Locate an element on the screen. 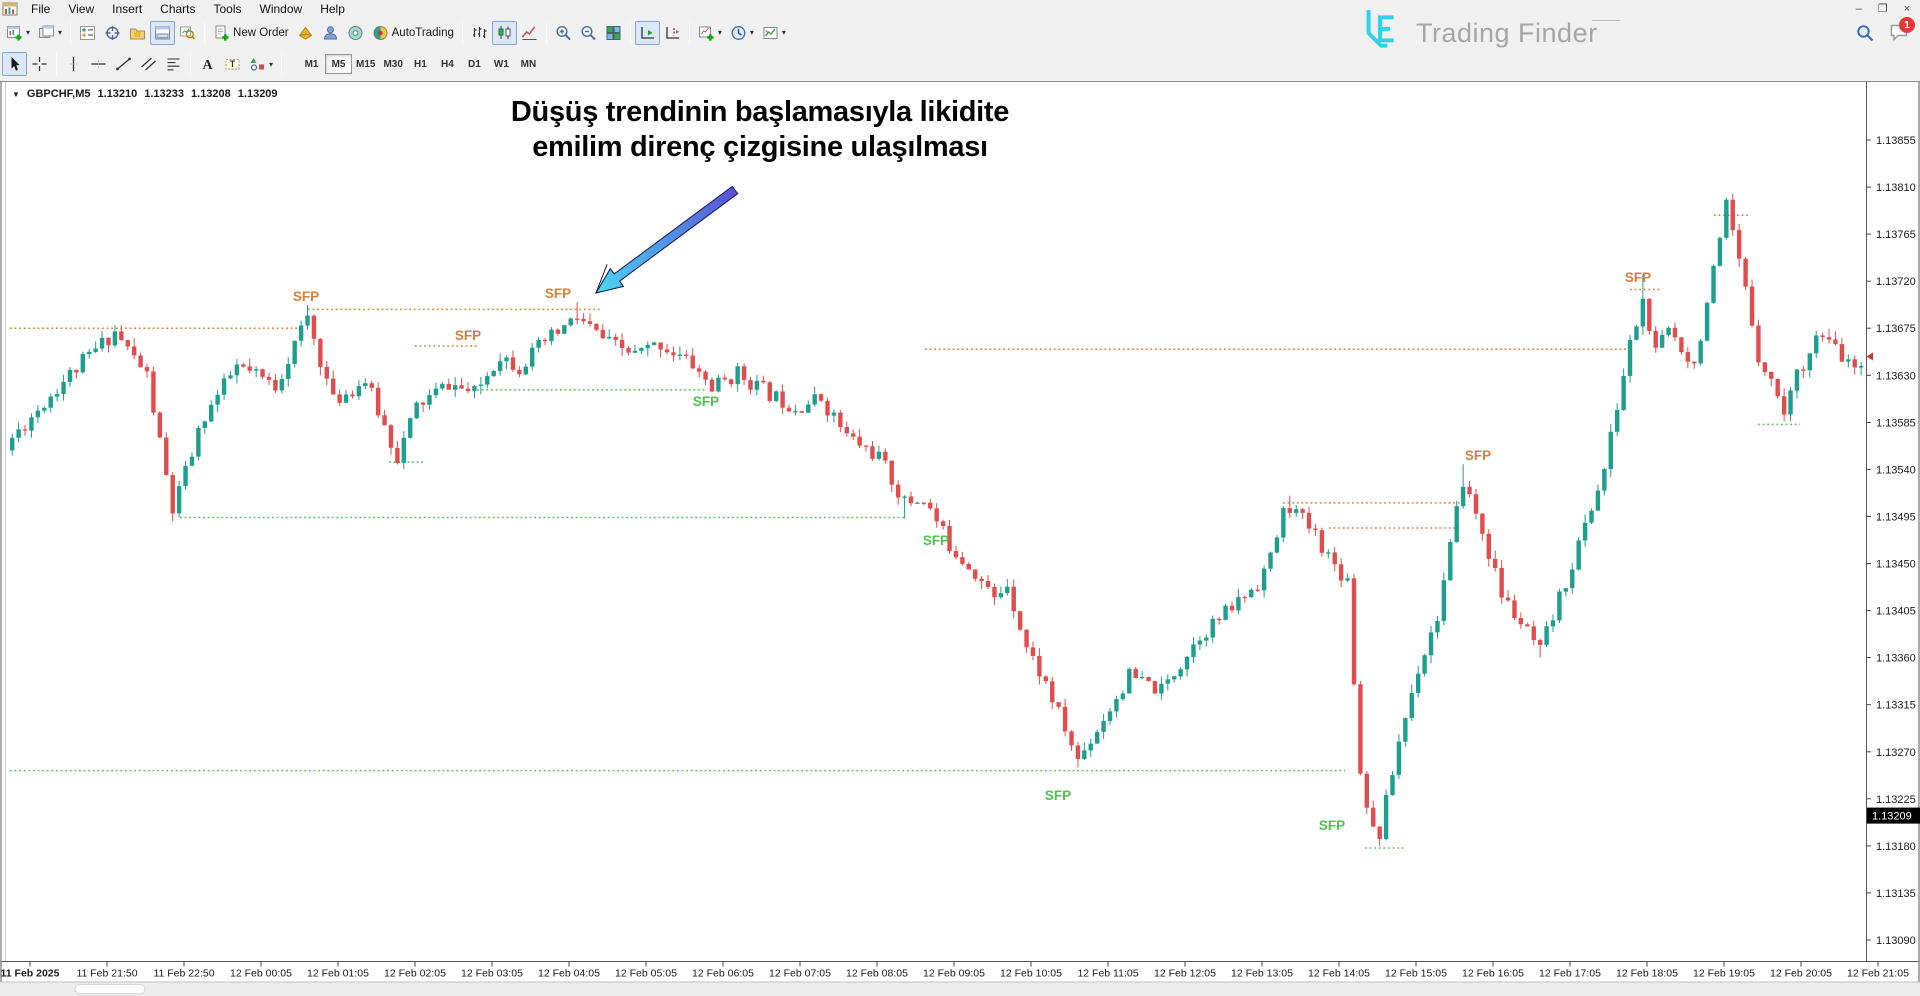 The height and width of the screenshot is (996, 1920). menu-charts: Charts is located at coordinates (178, 9).